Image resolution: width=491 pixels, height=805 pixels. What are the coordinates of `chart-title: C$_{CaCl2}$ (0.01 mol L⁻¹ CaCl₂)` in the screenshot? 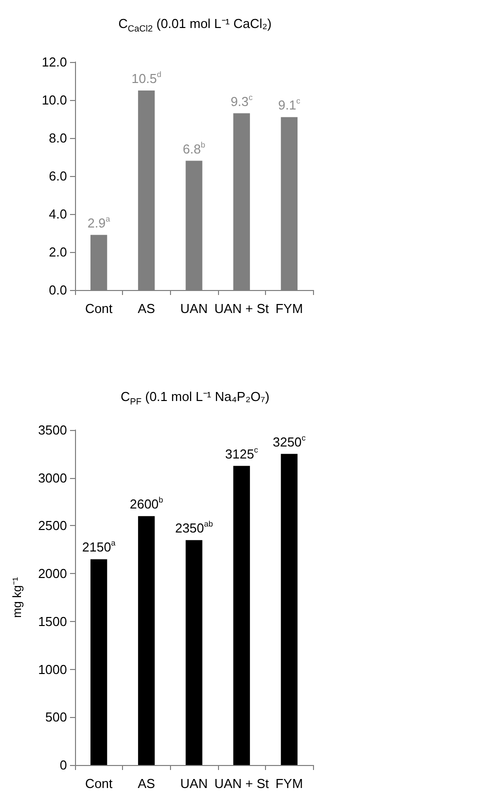 It's located at (195, 24).